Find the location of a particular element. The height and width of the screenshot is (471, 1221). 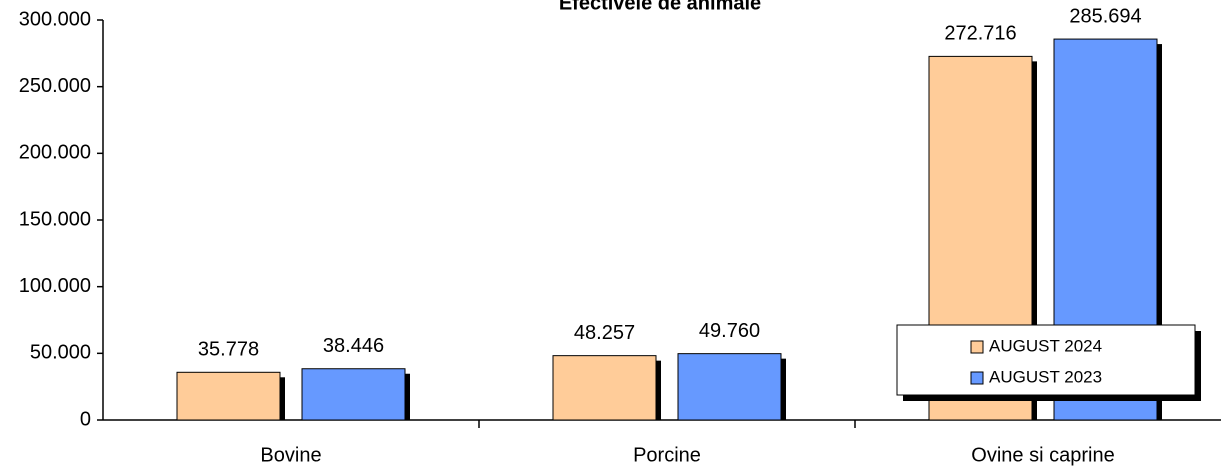

value-label: 272.716 is located at coordinates (980, 34).